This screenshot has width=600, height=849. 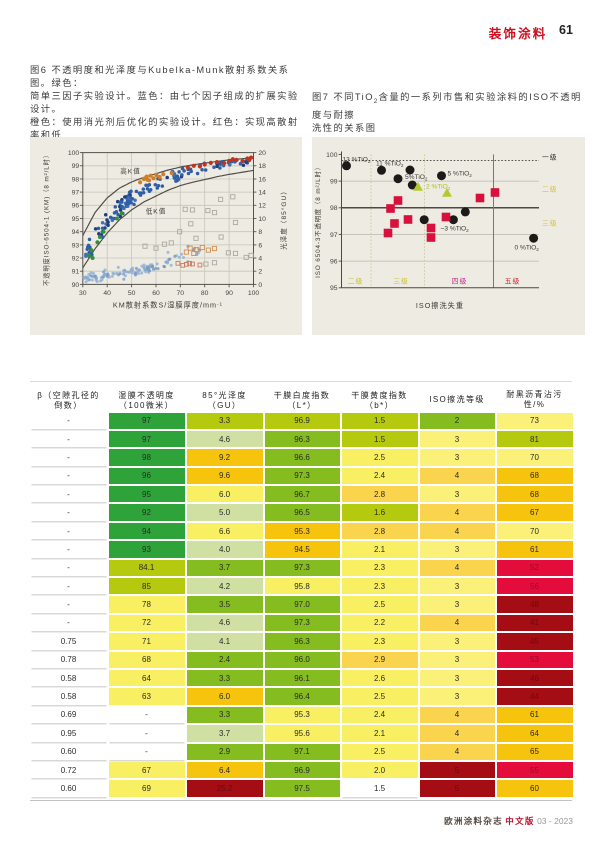 I want to click on svg-text: 80, so click(x=205, y=293).